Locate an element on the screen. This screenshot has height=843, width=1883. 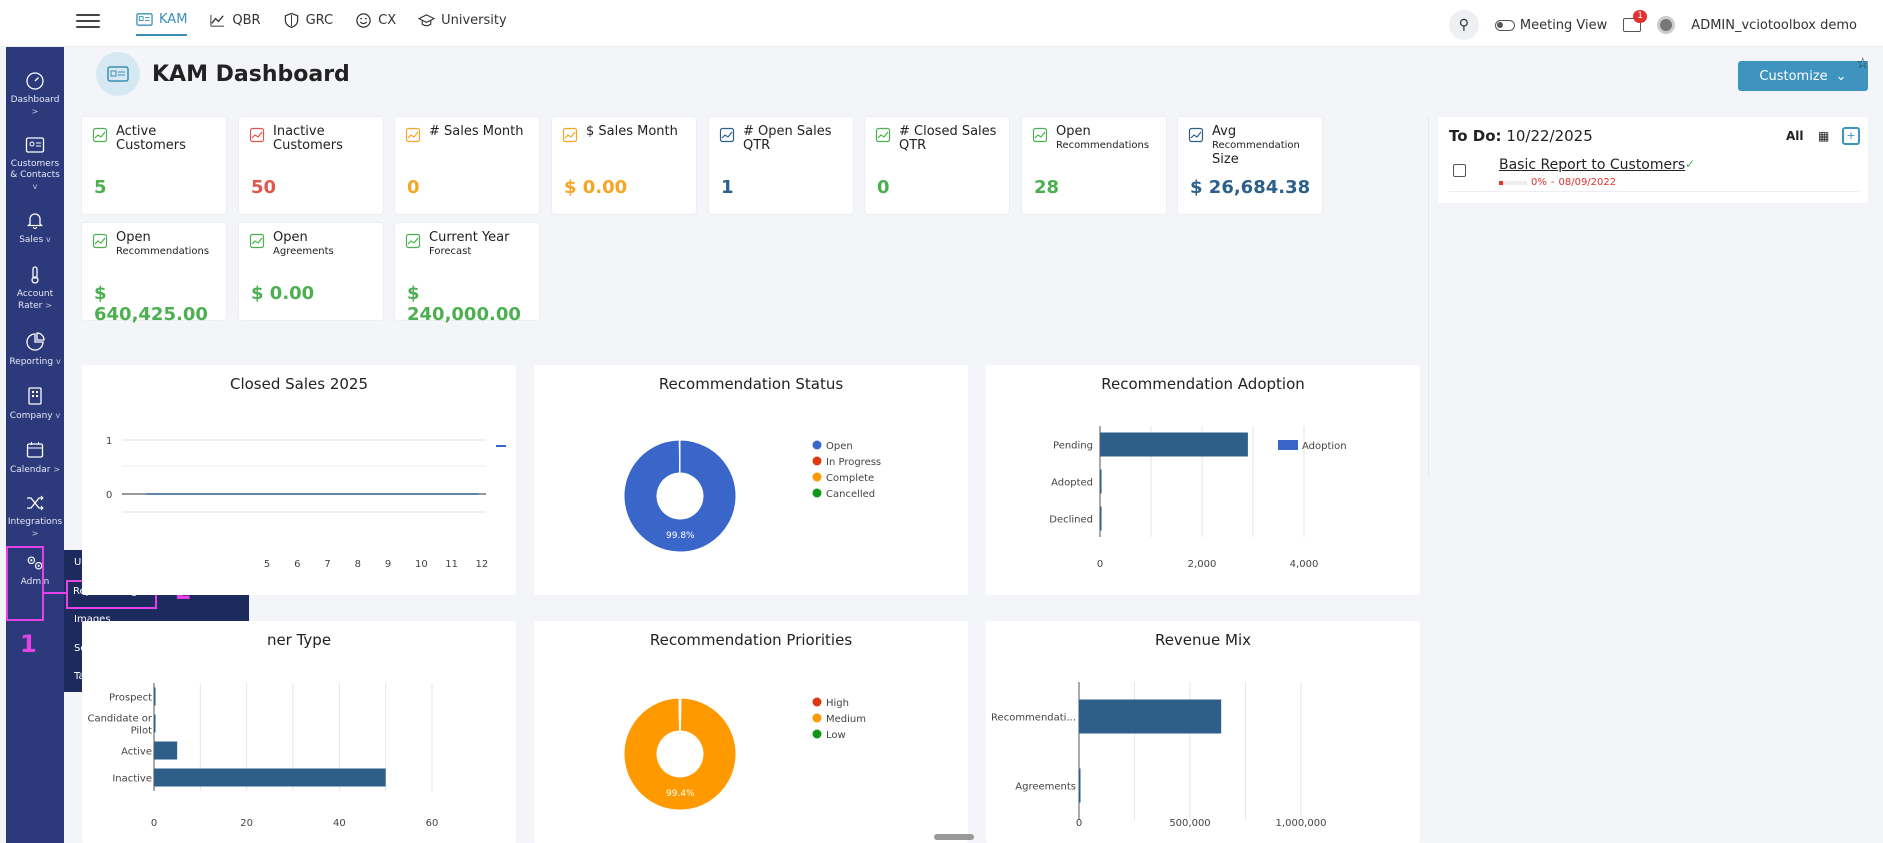
category-label: Inactive is located at coordinates (132, 779).